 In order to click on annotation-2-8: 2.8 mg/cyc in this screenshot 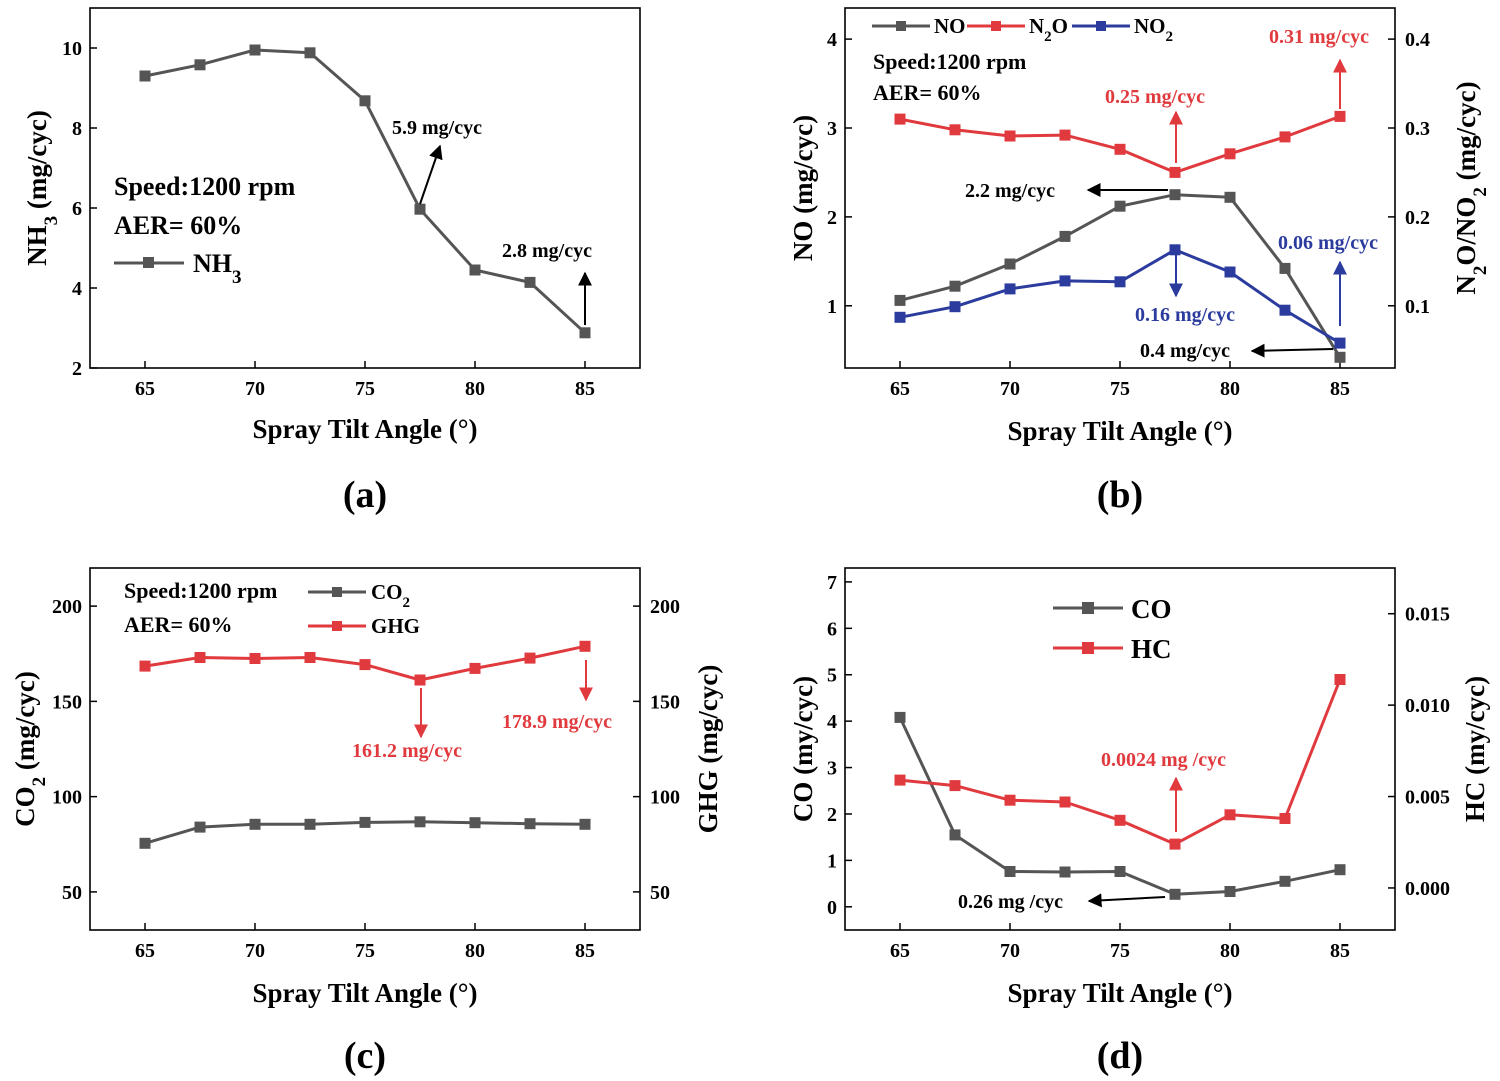, I will do `click(547, 251)`.